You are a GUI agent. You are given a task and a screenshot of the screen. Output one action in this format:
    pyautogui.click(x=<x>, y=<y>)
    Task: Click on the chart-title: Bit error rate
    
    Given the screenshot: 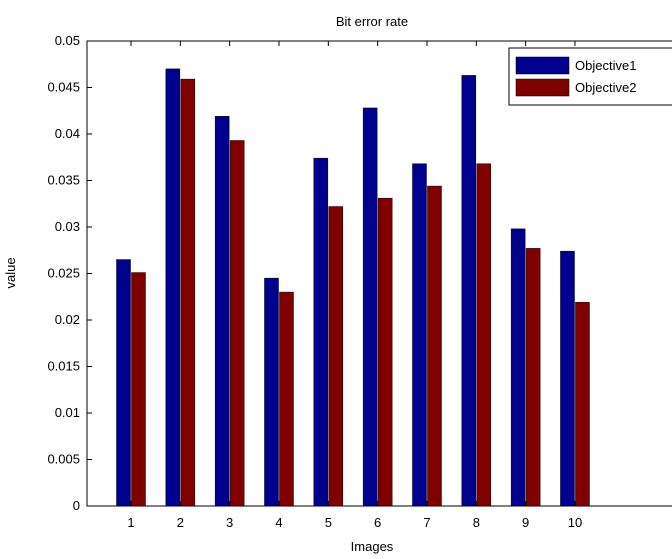 What is the action you would take?
    pyautogui.click(x=372, y=21)
    